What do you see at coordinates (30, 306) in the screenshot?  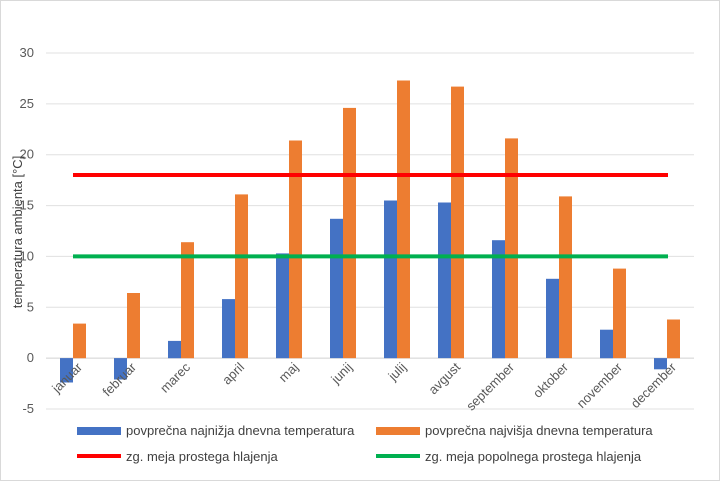 I see `y-tick-label: 5` at bounding box center [30, 306].